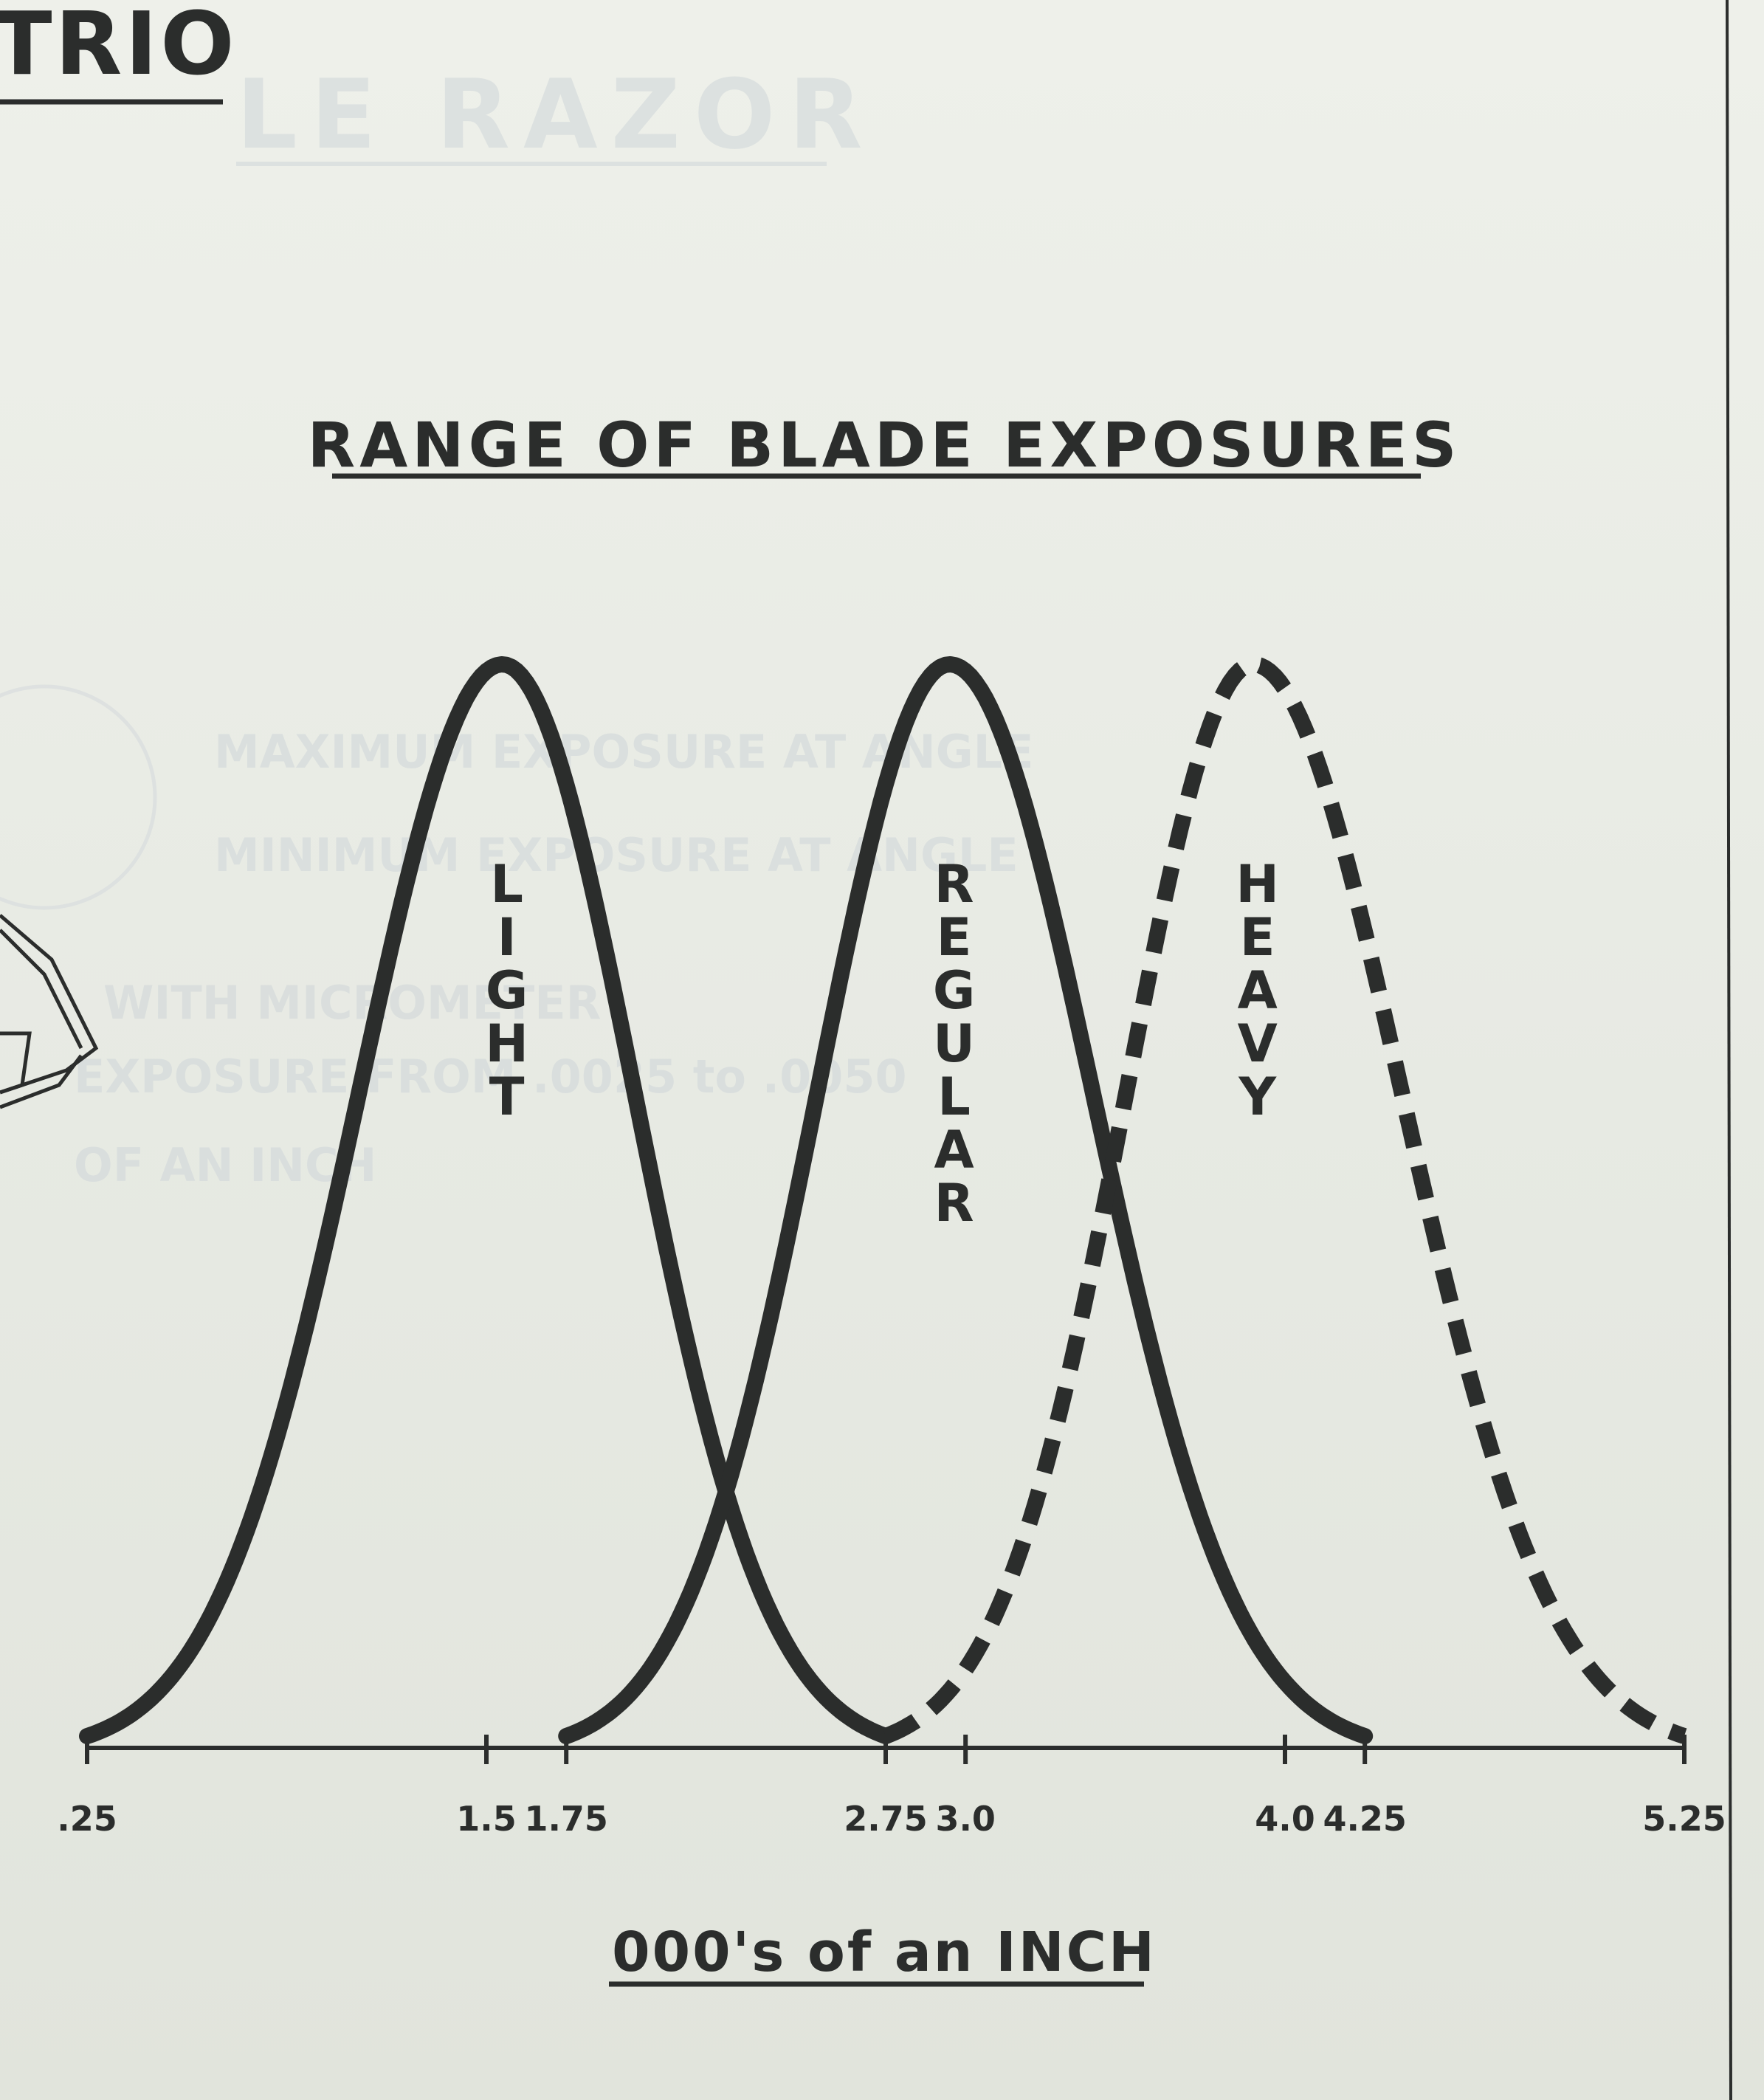 This screenshot has width=1764, height=2100. I want to click on x-tick-label: 4.25, so click(1365, 1819).